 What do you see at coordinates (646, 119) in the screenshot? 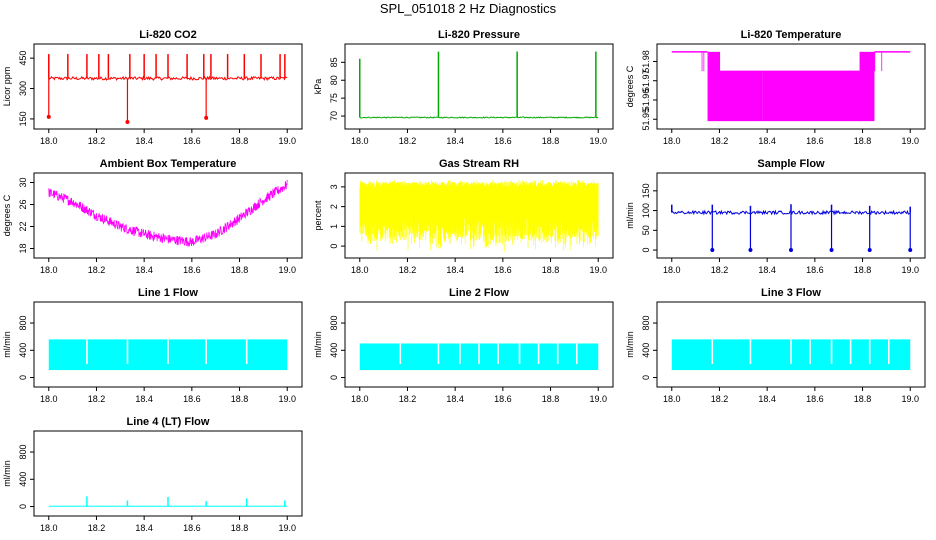
I see `y-tick-label: 51.95` at bounding box center [646, 119].